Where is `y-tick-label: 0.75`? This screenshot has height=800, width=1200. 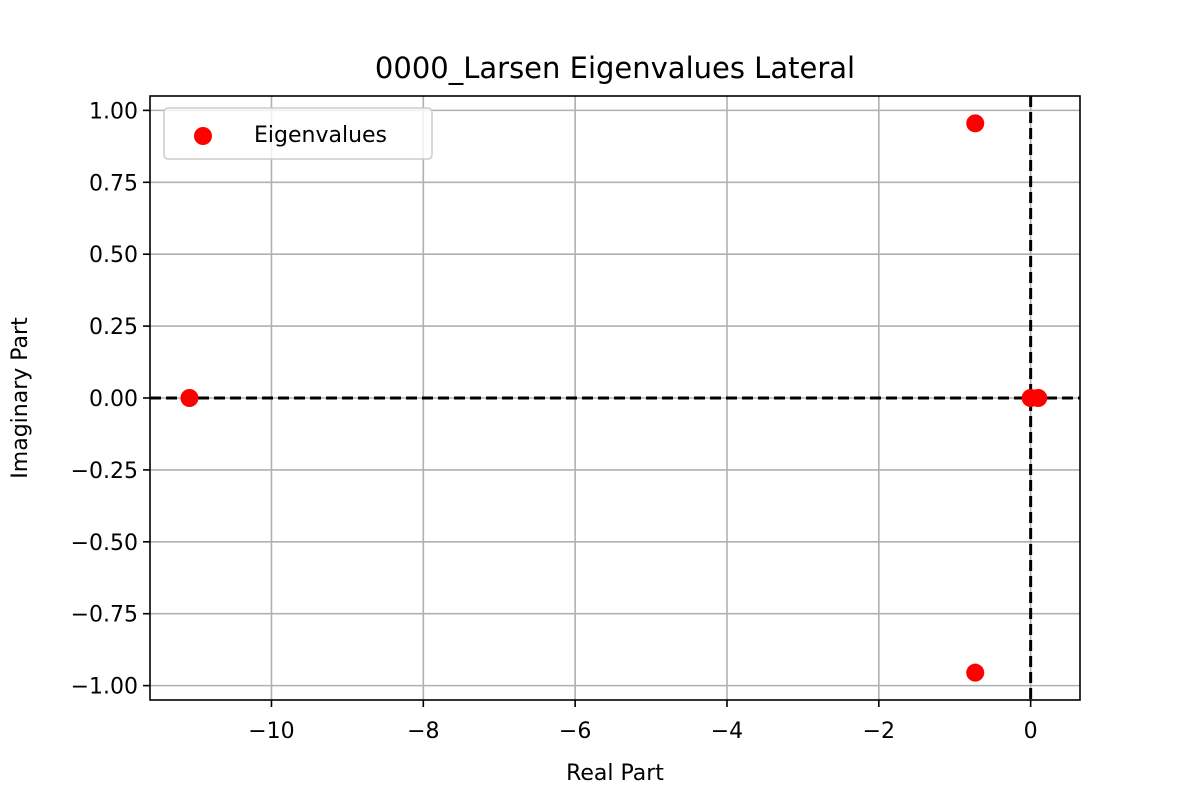
y-tick-label: 0.75 is located at coordinates (113, 183).